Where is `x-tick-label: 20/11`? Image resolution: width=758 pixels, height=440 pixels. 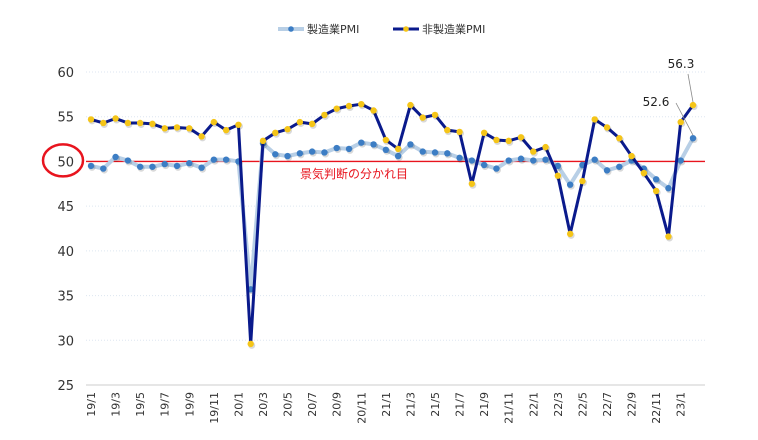 x-tick-label: 20/11 is located at coordinates (361, 408).